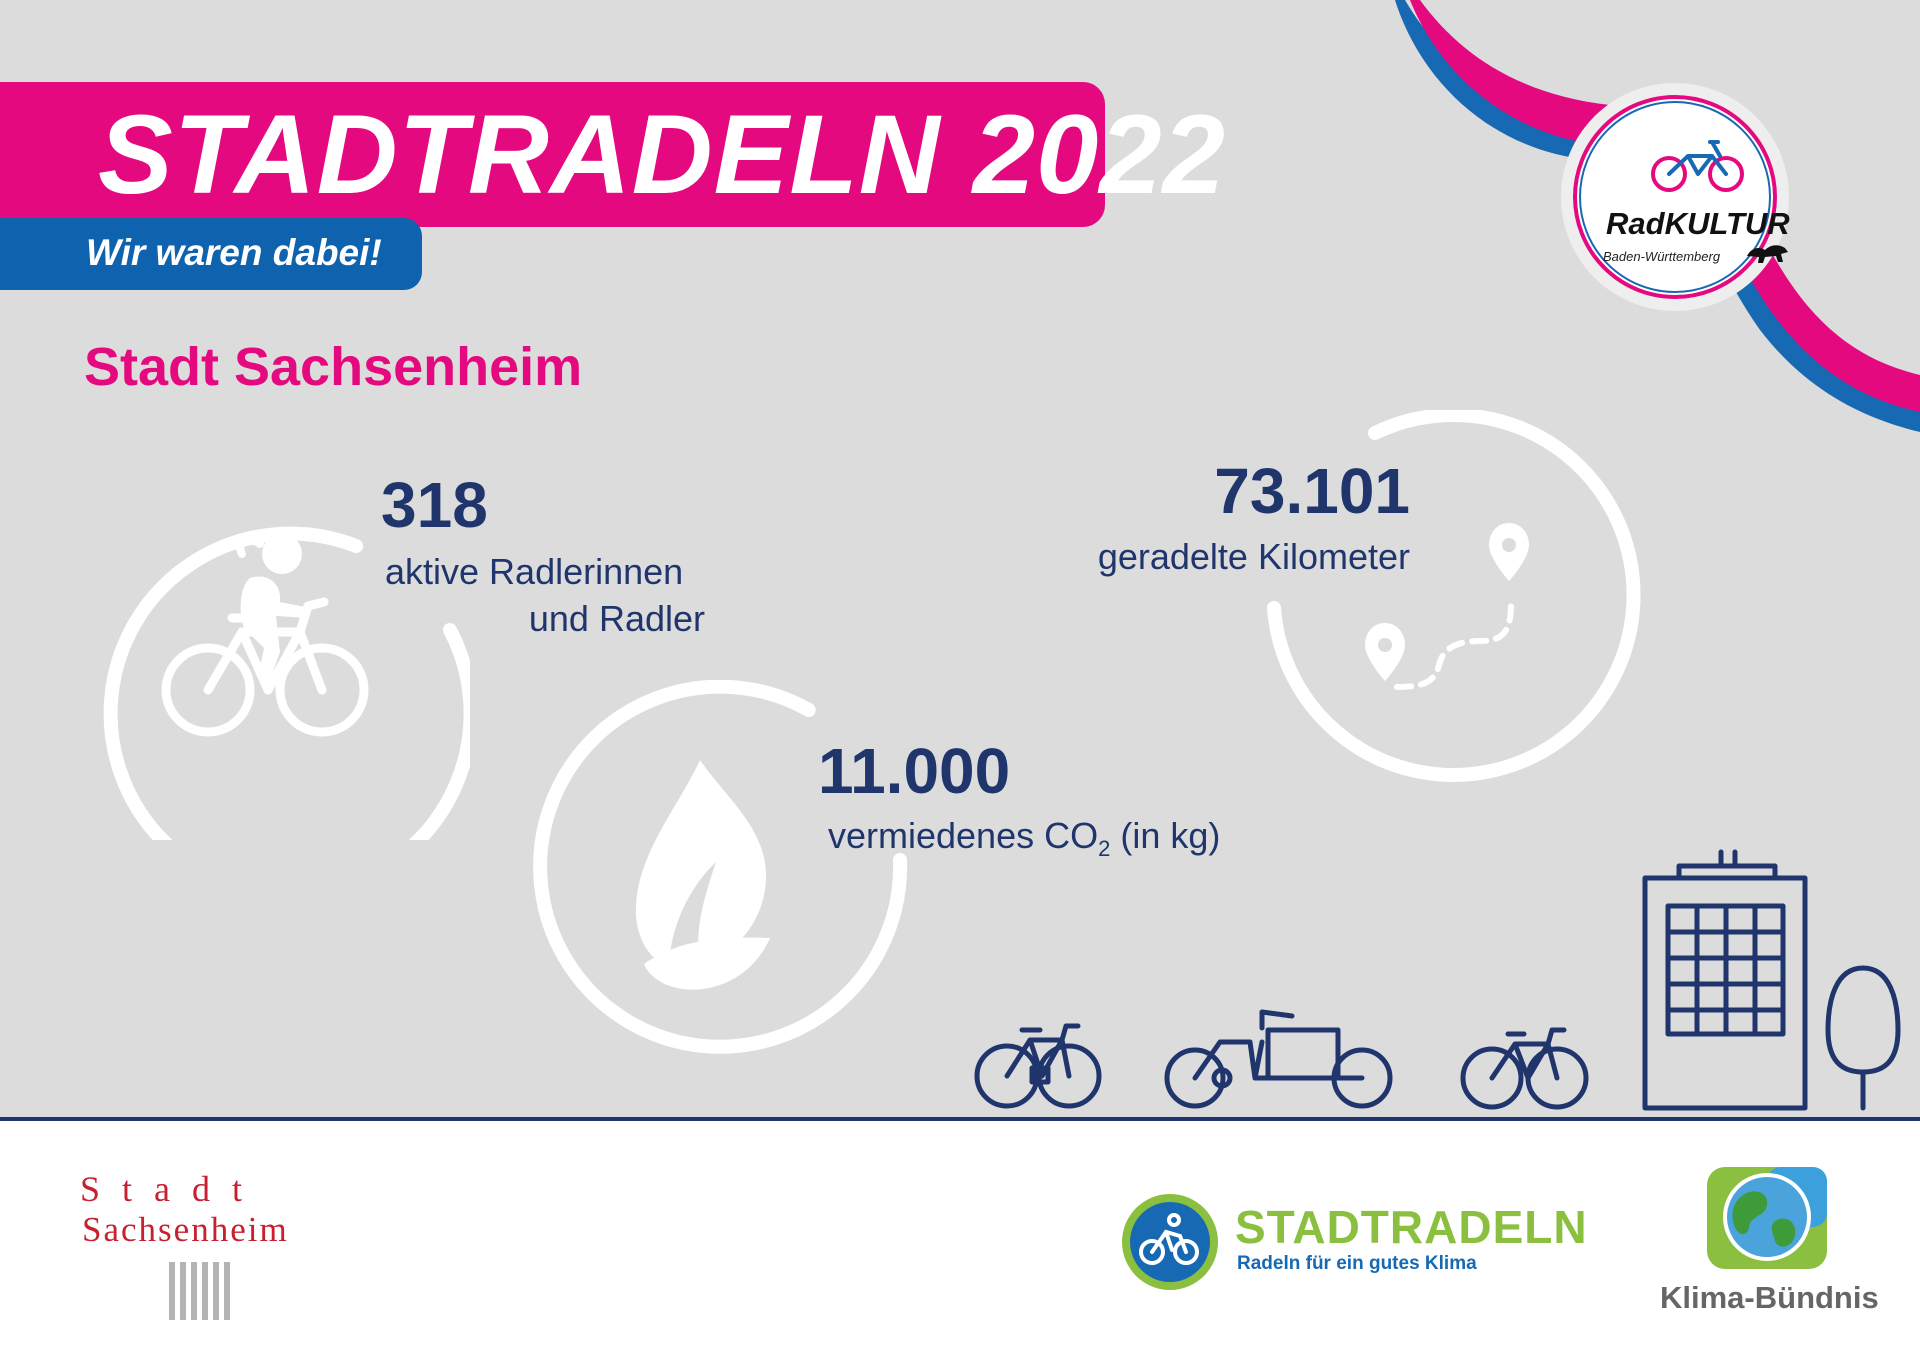 This screenshot has height=1357, width=1920. Describe the element at coordinates (1698, 223) in the screenshot. I see `radkultur-name: RadKULTUR` at that location.